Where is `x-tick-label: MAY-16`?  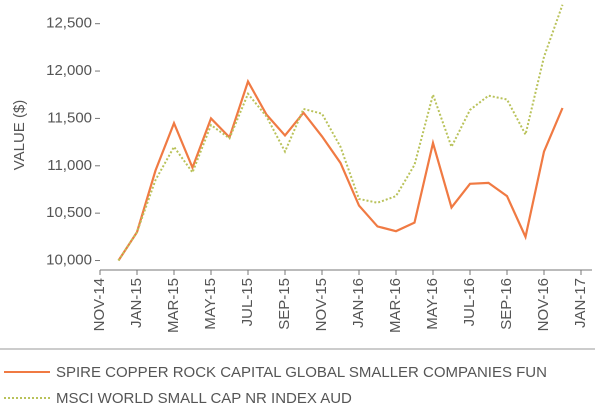 x-tick-label: MAY-16 is located at coordinates (432, 304).